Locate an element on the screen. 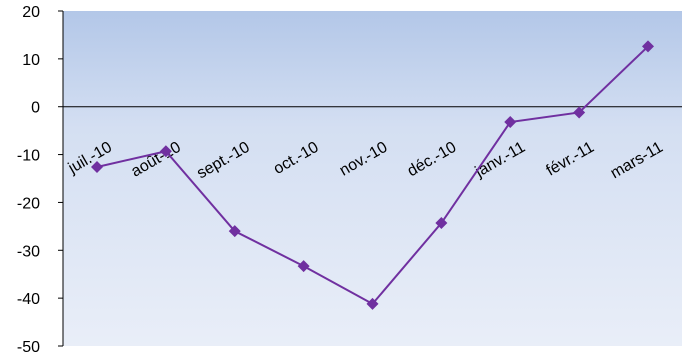  y-axis: -50 -40 -30 -20 -10 0 10 20 is located at coordinates (40, 179).